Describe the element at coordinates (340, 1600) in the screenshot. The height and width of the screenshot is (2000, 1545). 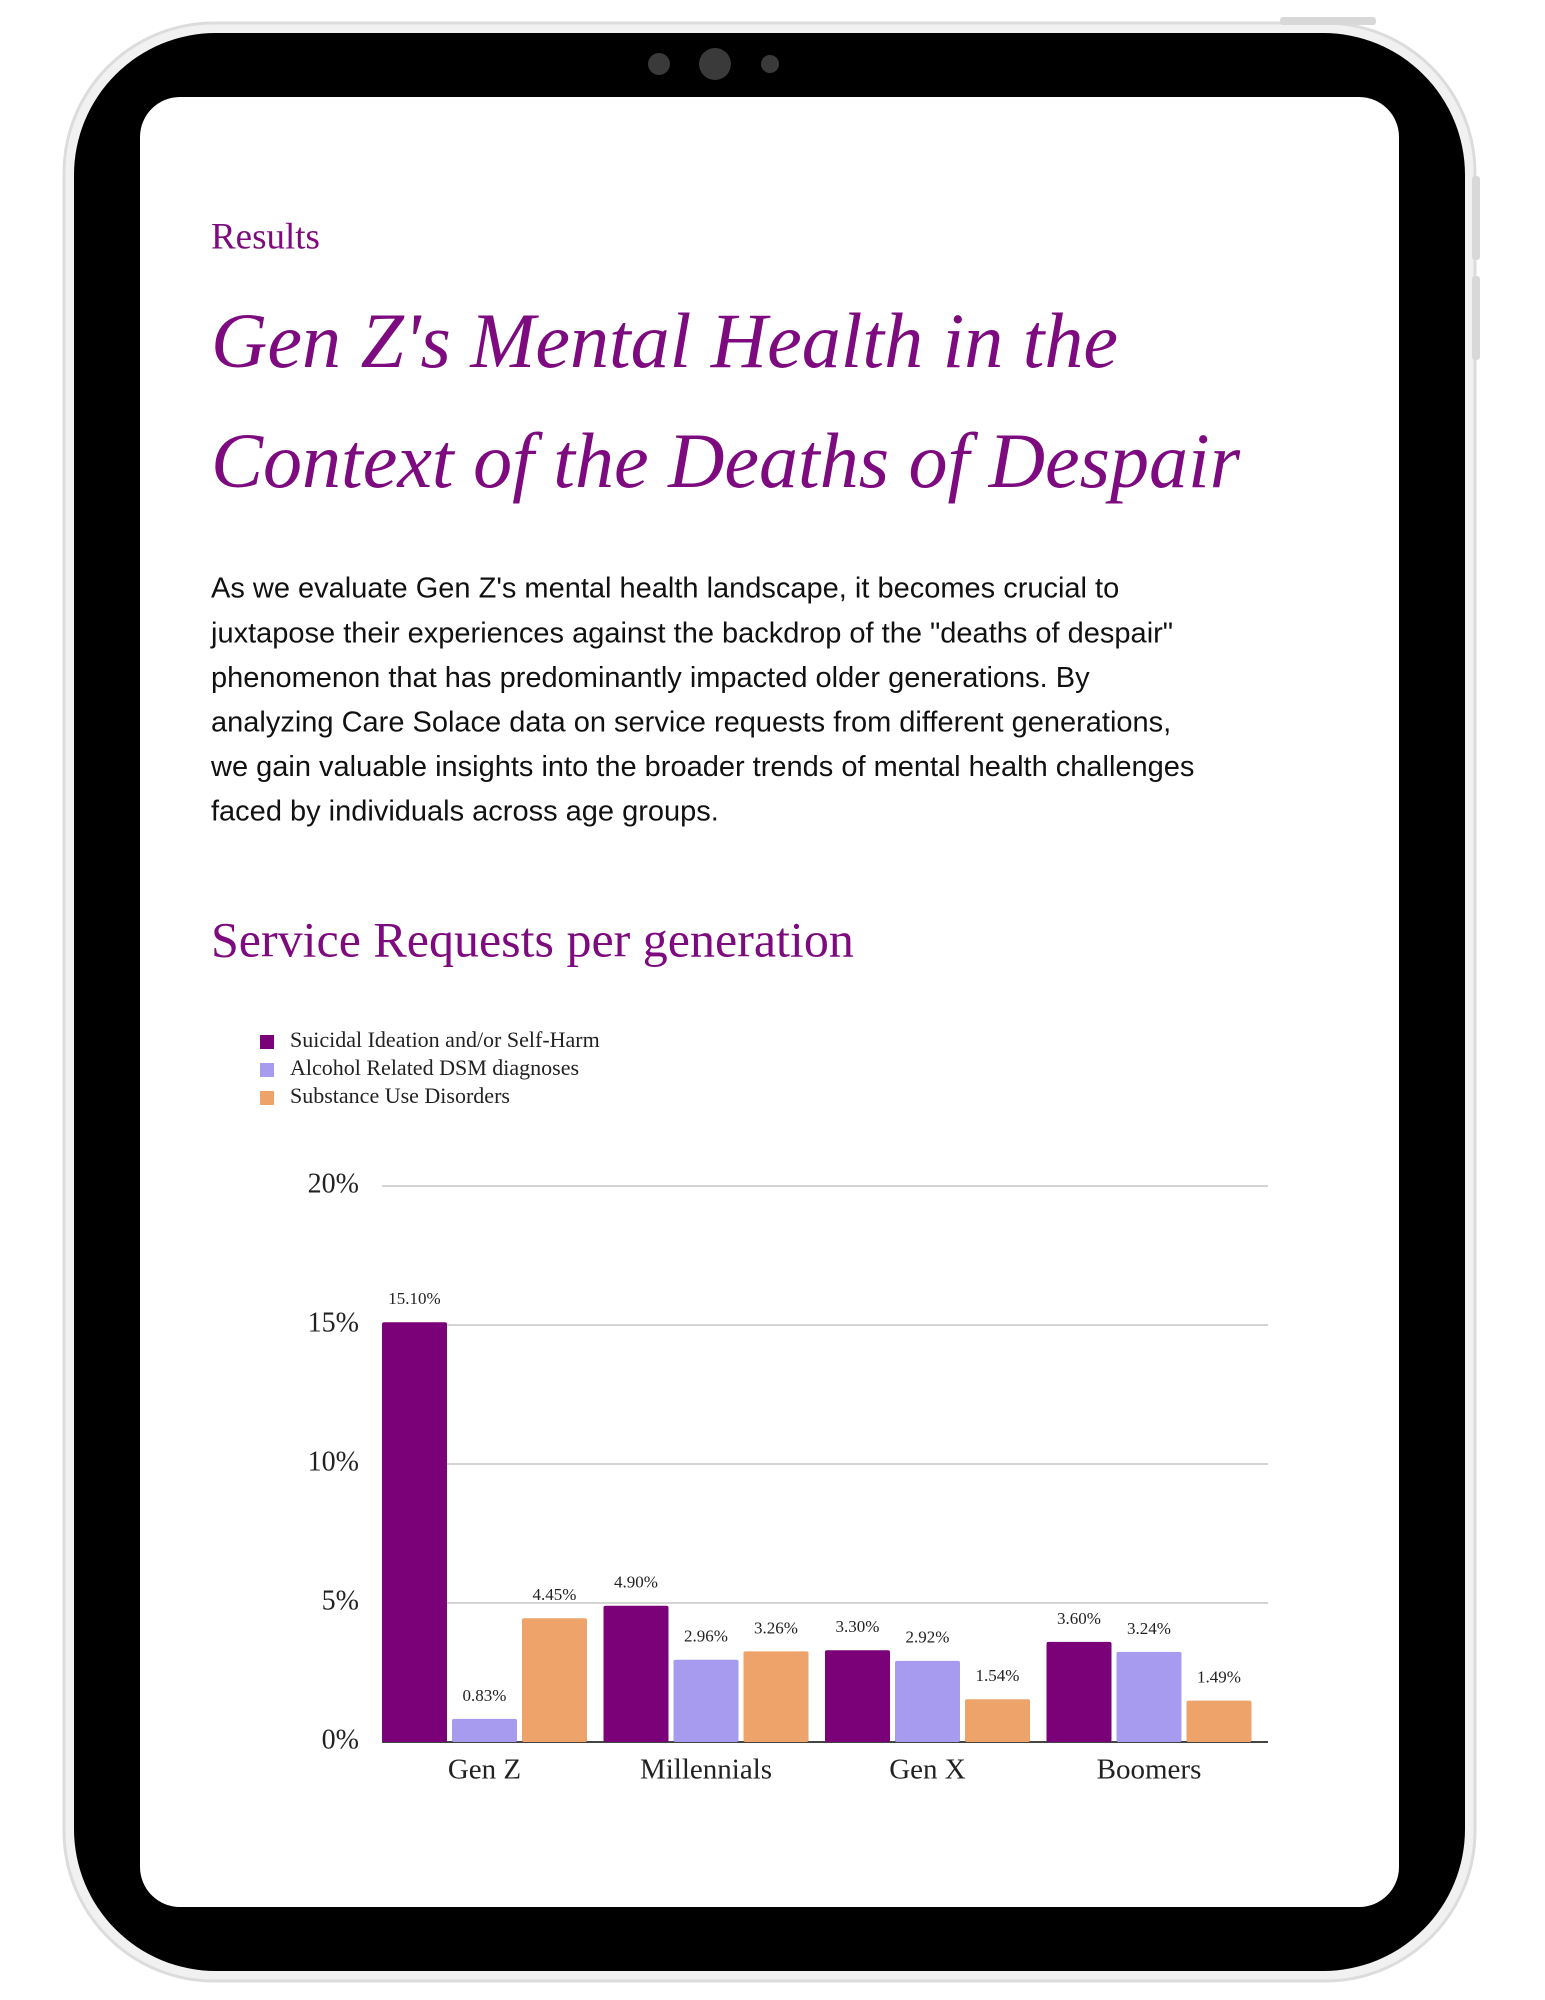
I see `y-tick-label: 5%` at that location.